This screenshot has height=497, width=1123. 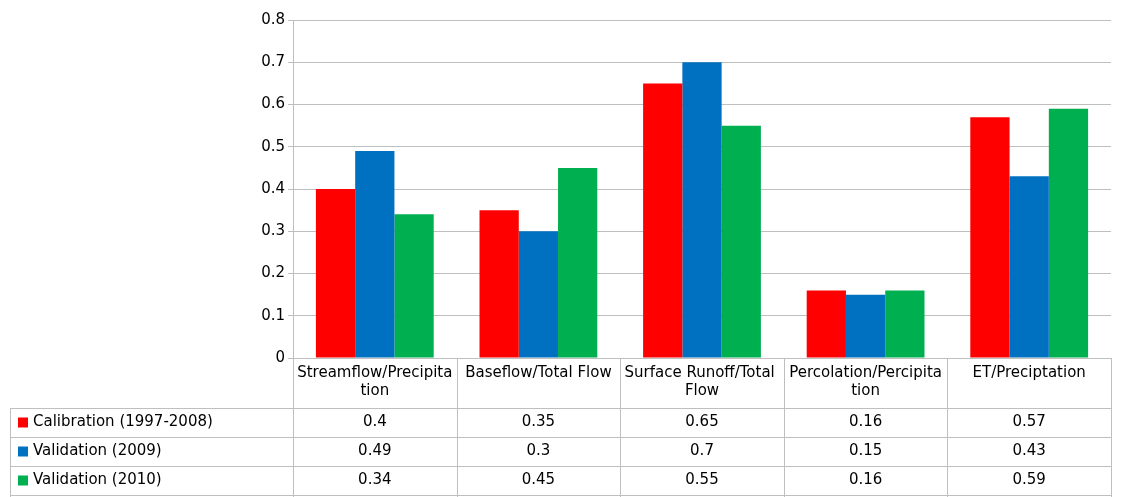 I want to click on data-label: 0.43, so click(x=1029, y=450).